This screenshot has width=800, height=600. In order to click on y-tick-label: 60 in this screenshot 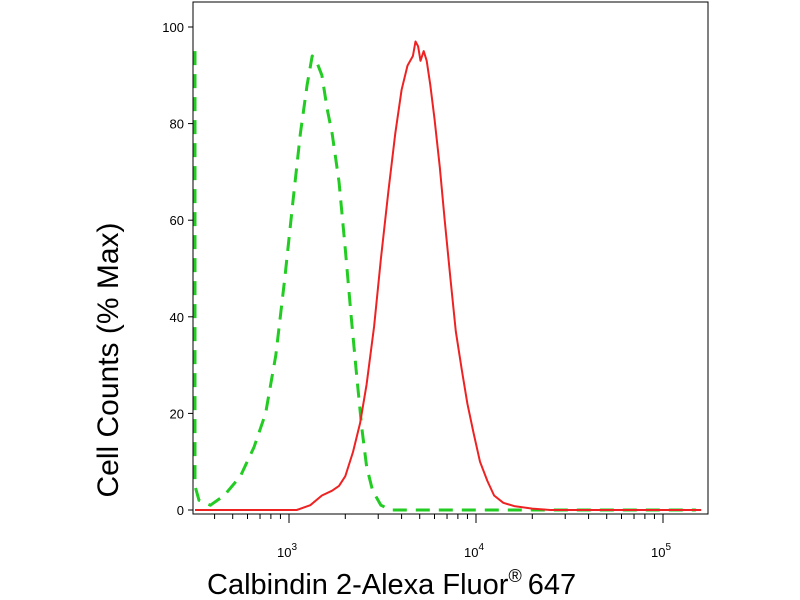, I will do `click(177, 220)`.